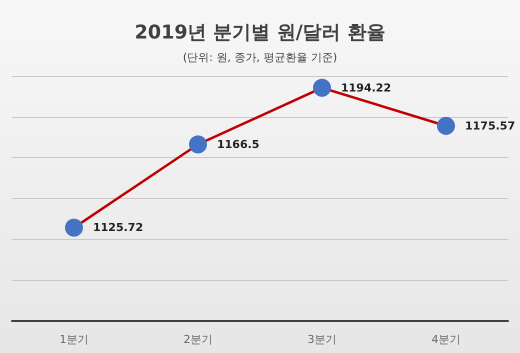 This screenshot has height=353, width=520. What do you see at coordinates (198, 339) in the screenshot?
I see `x-tick-label: 2분기` at bounding box center [198, 339].